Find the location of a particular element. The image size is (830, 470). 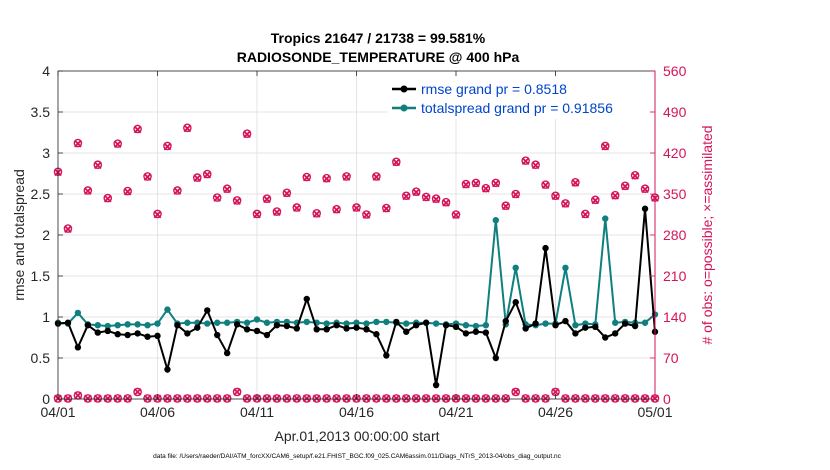

y-axis-left: 0 0.5 1 1.5 2 2.5 3 3.5 4 is located at coordinates (47, 235).